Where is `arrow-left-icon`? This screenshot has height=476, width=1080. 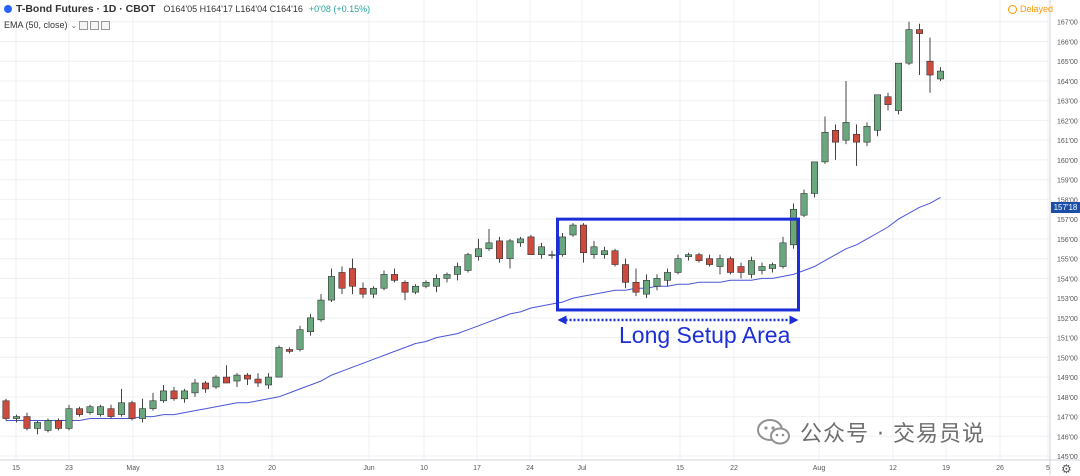
arrow-left-icon is located at coordinates (562, 320).